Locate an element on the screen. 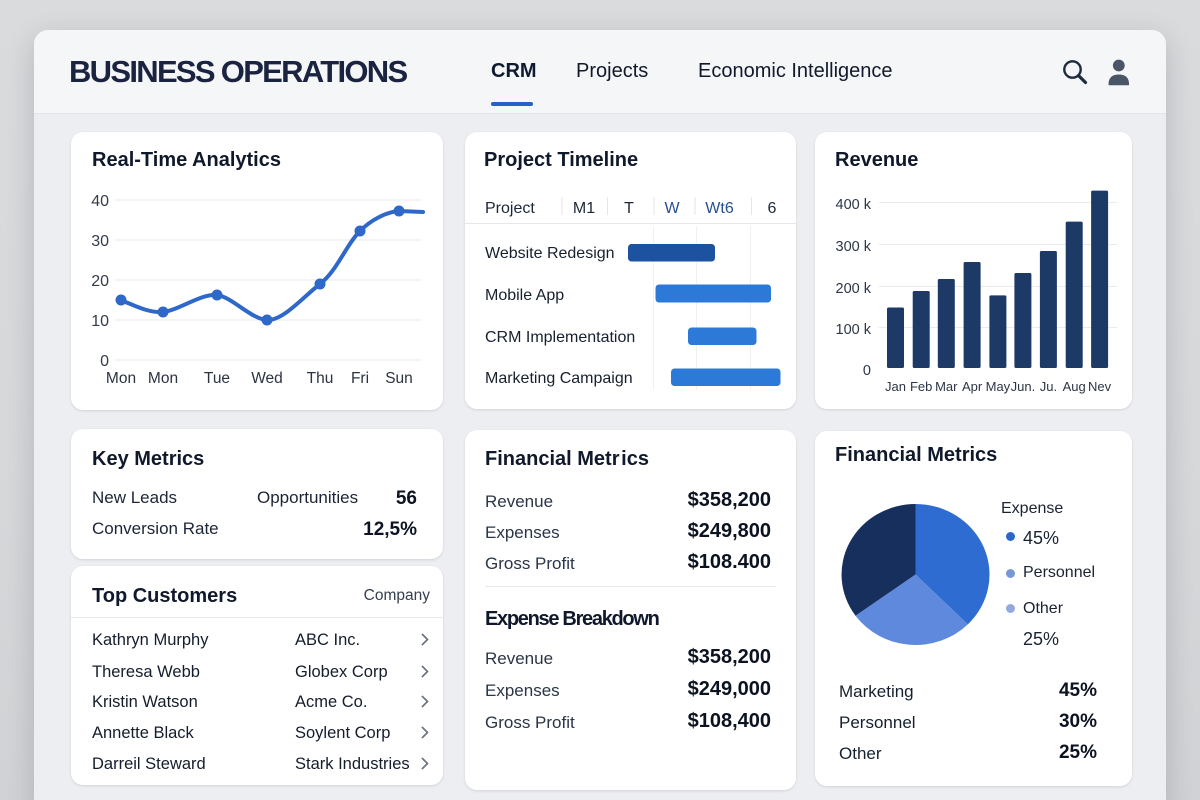 The height and width of the screenshot is (800, 1200). svg-text: May is located at coordinates (998, 386).